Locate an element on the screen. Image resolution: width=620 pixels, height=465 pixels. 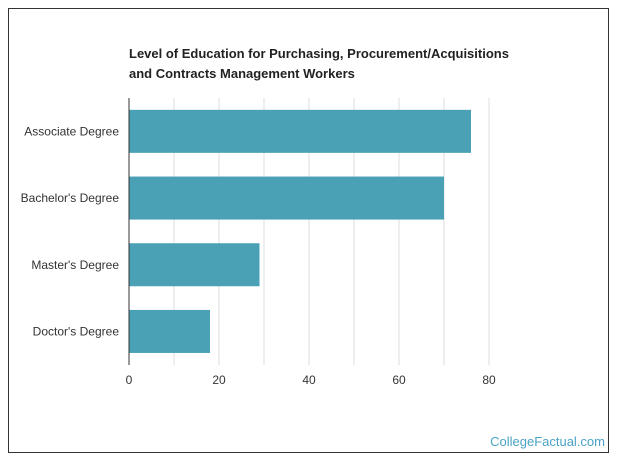
x-tick-label: 0 is located at coordinates (129, 380).